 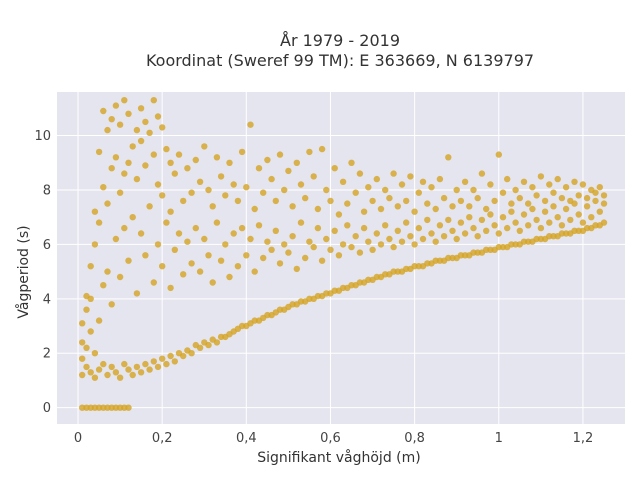 I want to click on chart-title-line1: År 1979 - 2019, so click(x=340, y=40).